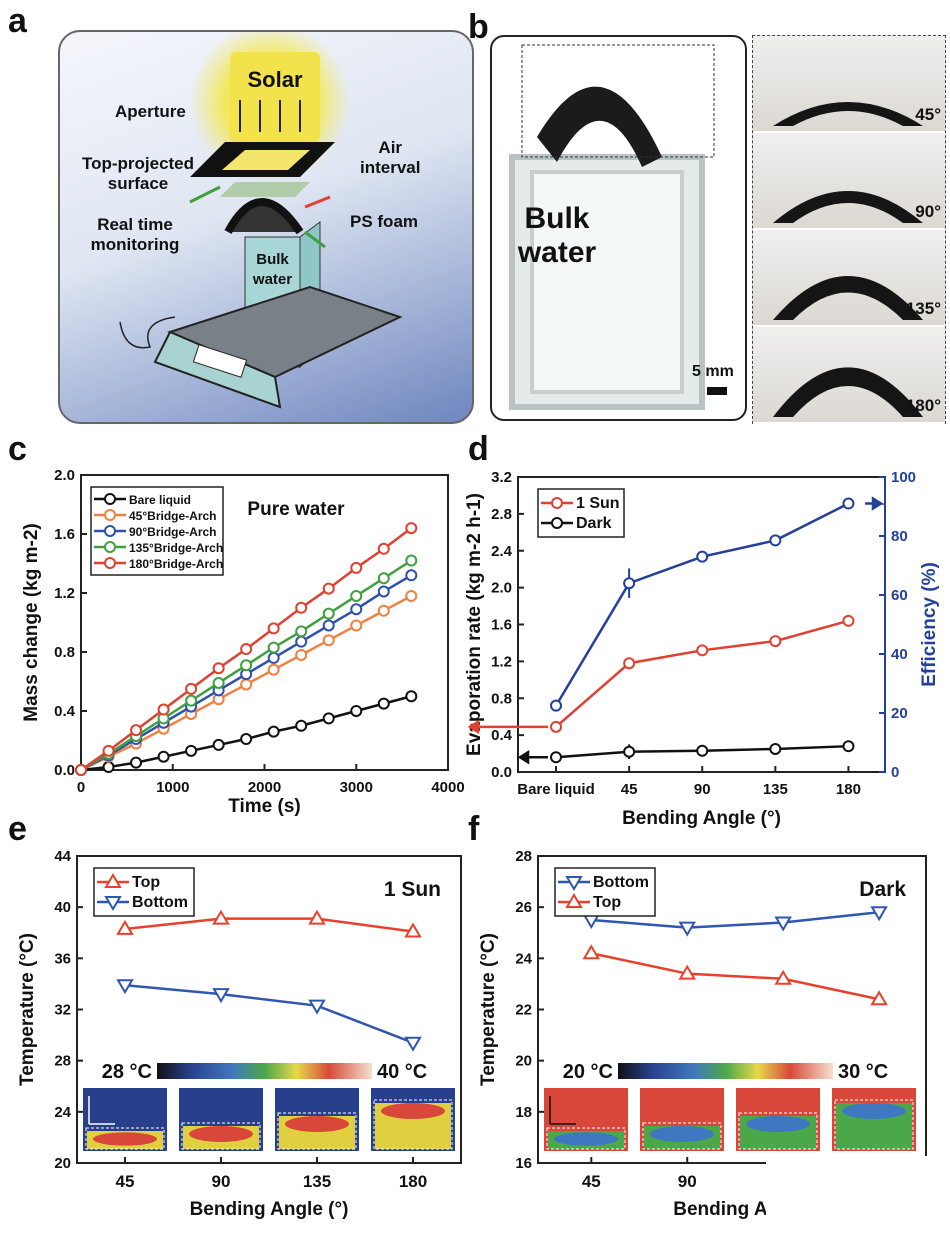  I want to click on legend-label: Bare liquid, so click(160, 500).